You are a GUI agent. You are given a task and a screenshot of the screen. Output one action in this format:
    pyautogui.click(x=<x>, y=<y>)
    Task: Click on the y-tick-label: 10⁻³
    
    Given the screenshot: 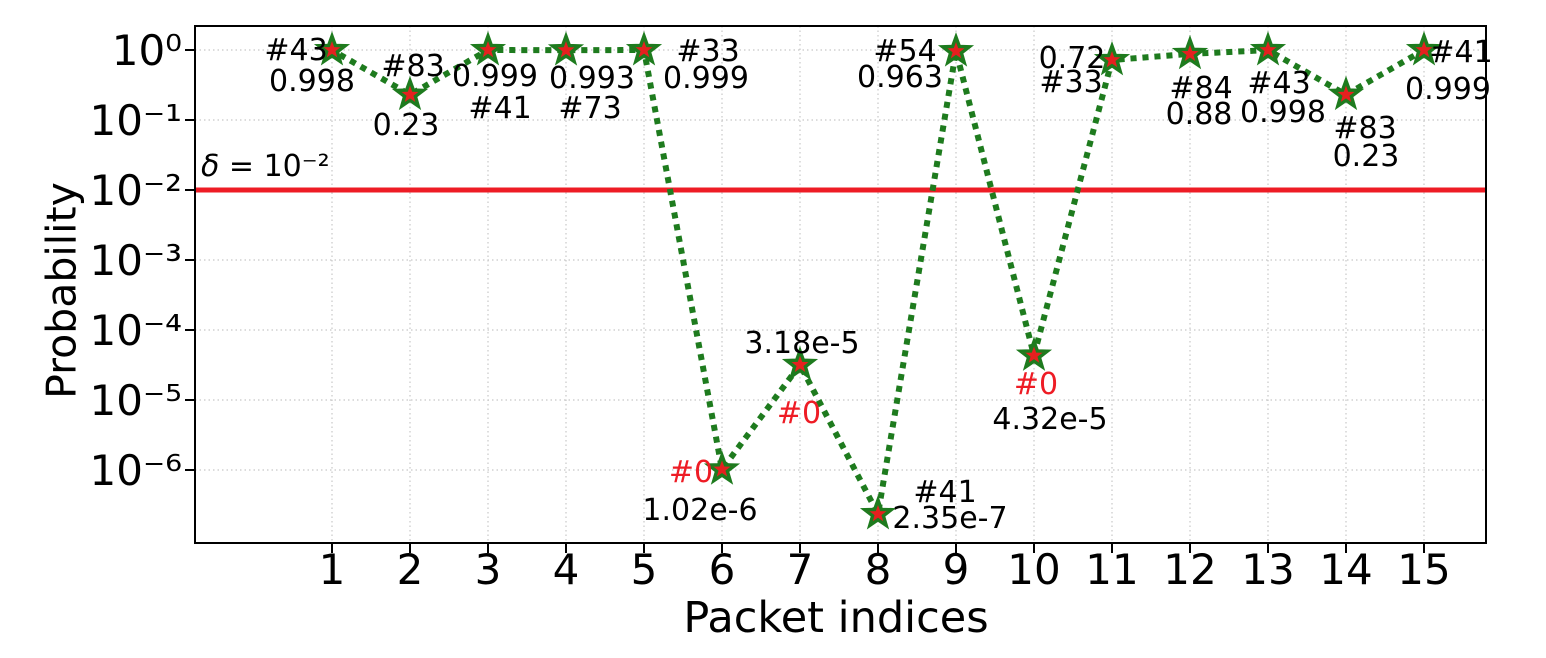 What is the action you would take?
    pyautogui.click(x=136, y=260)
    